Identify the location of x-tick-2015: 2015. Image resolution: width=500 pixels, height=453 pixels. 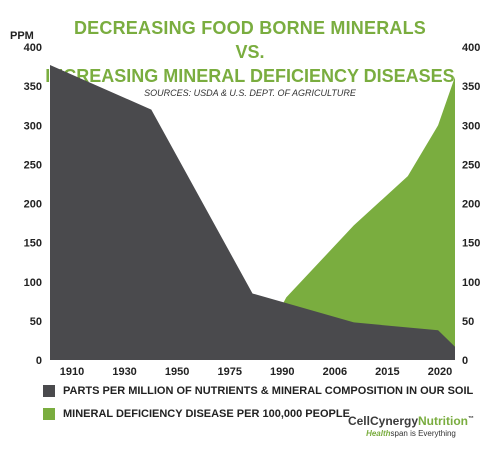
(387, 372).